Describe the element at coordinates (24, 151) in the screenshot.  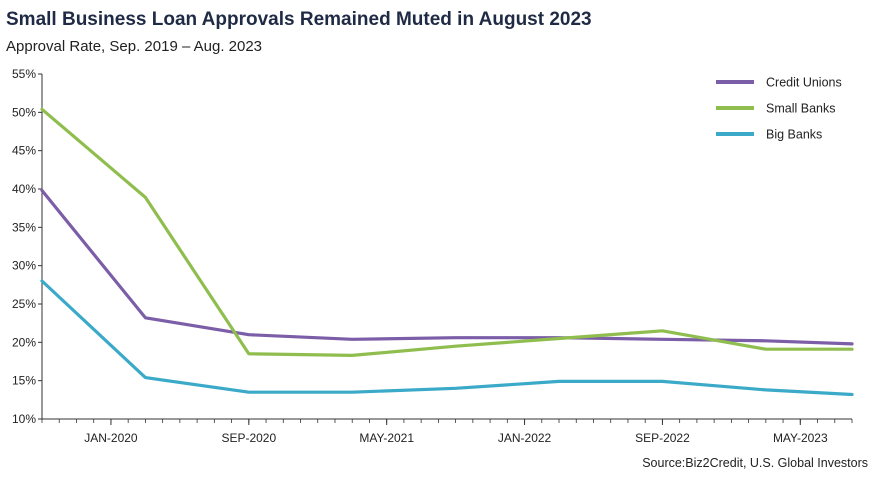
I see `y-tick-label: 45%` at that location.